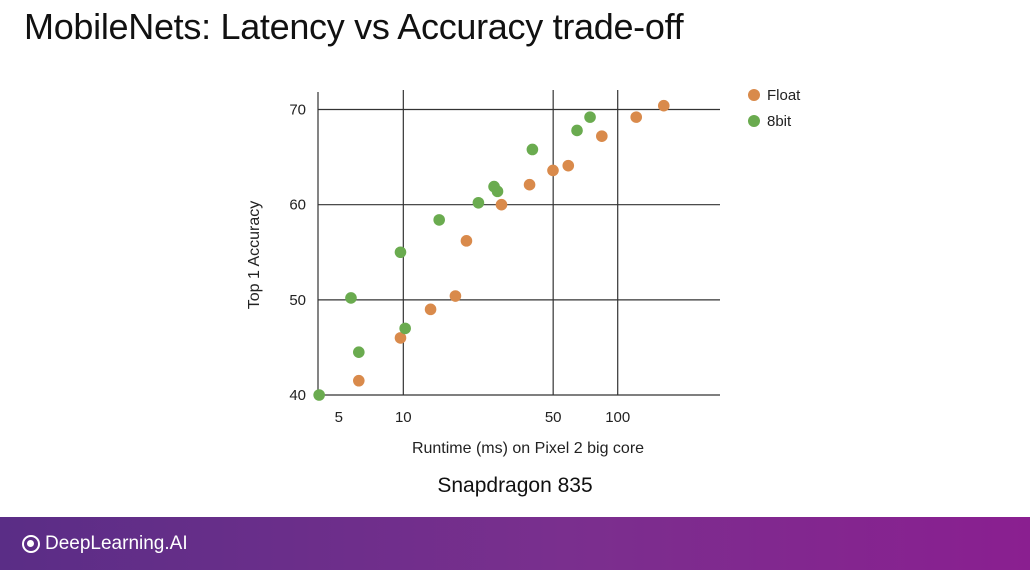 The image size is (1030, 570). What do you see at coordinates (784, 95) in the screenshot?
I see `legend-label: Float` at bounding box center [784, 95].